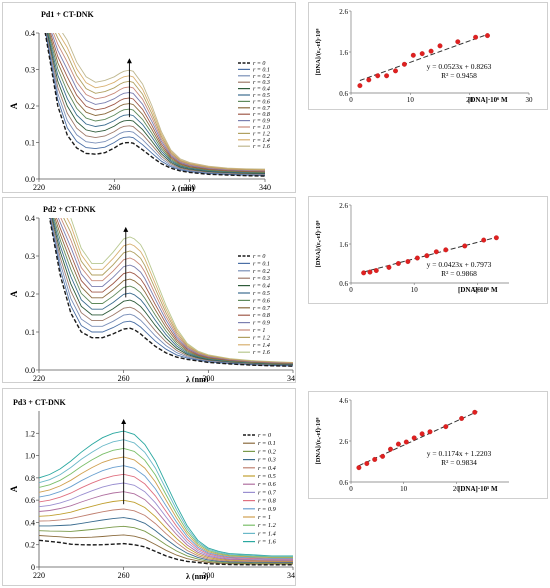 The image size is (550, 588). What do you see at coordinates (459, 66) in the screenshot?
I see `fit-equation: y = 0.0523x + 0.8263` at bounding box center [459, 66].